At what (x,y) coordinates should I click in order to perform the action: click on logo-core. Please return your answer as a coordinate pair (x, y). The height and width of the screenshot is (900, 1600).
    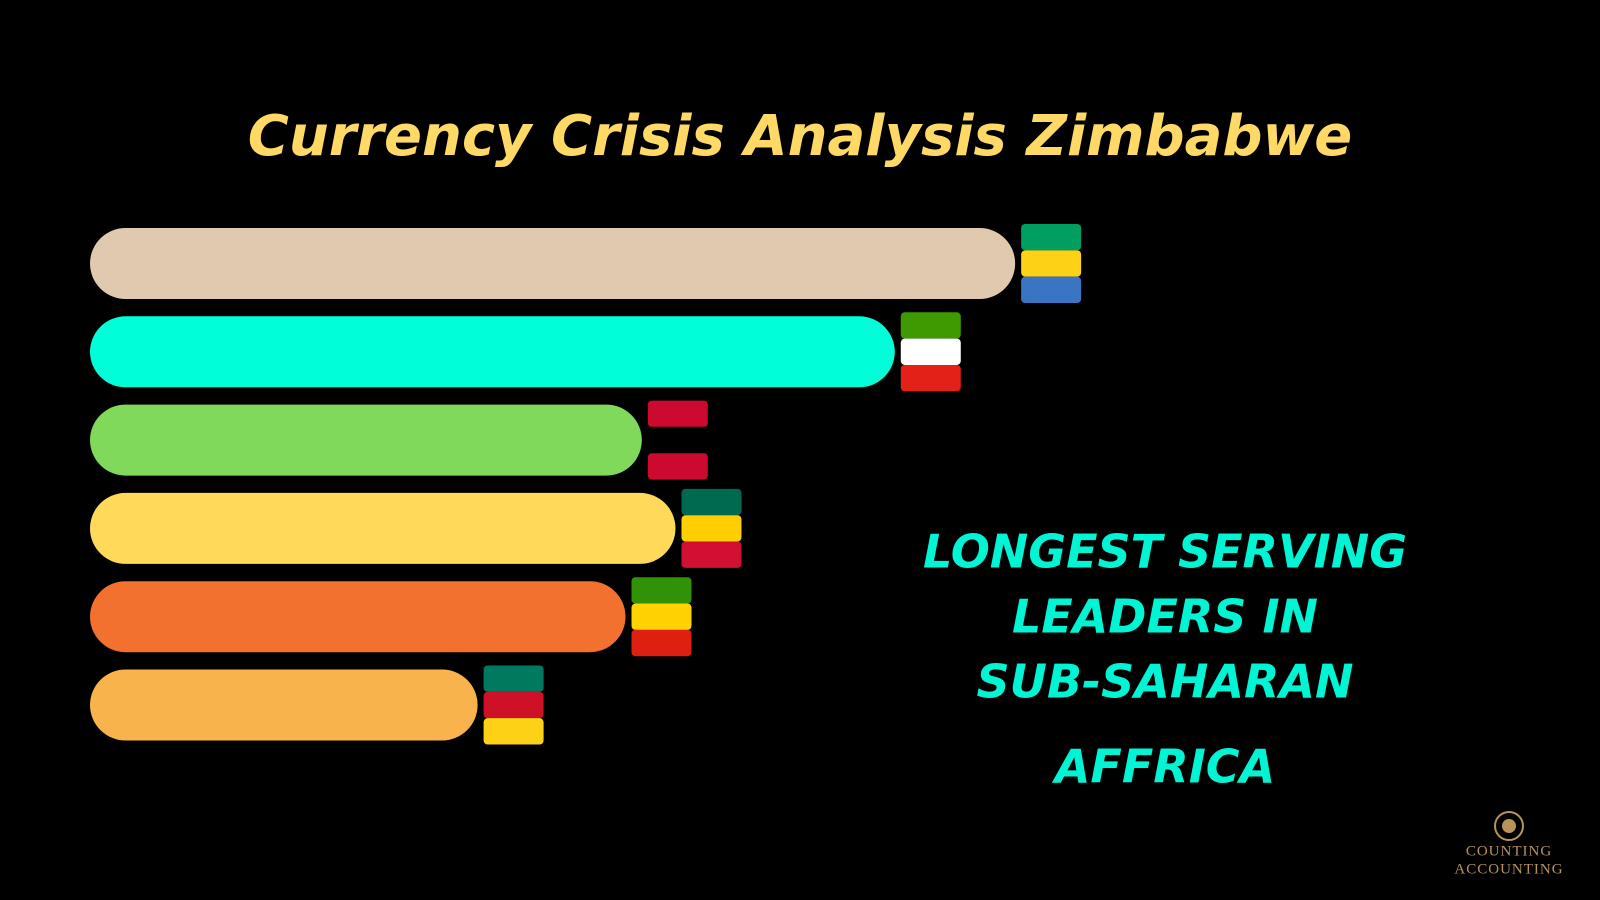
    Looking at the image, I should click on (1509, 826).